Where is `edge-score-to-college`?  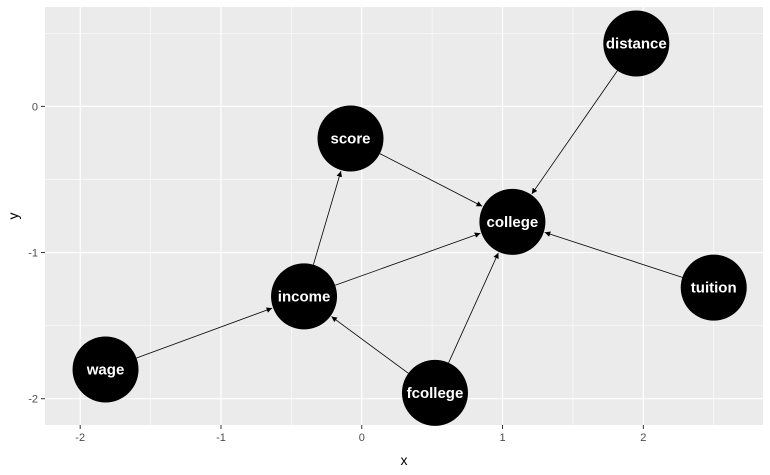 edge-score-to-college is located at coordinates (431, 180).